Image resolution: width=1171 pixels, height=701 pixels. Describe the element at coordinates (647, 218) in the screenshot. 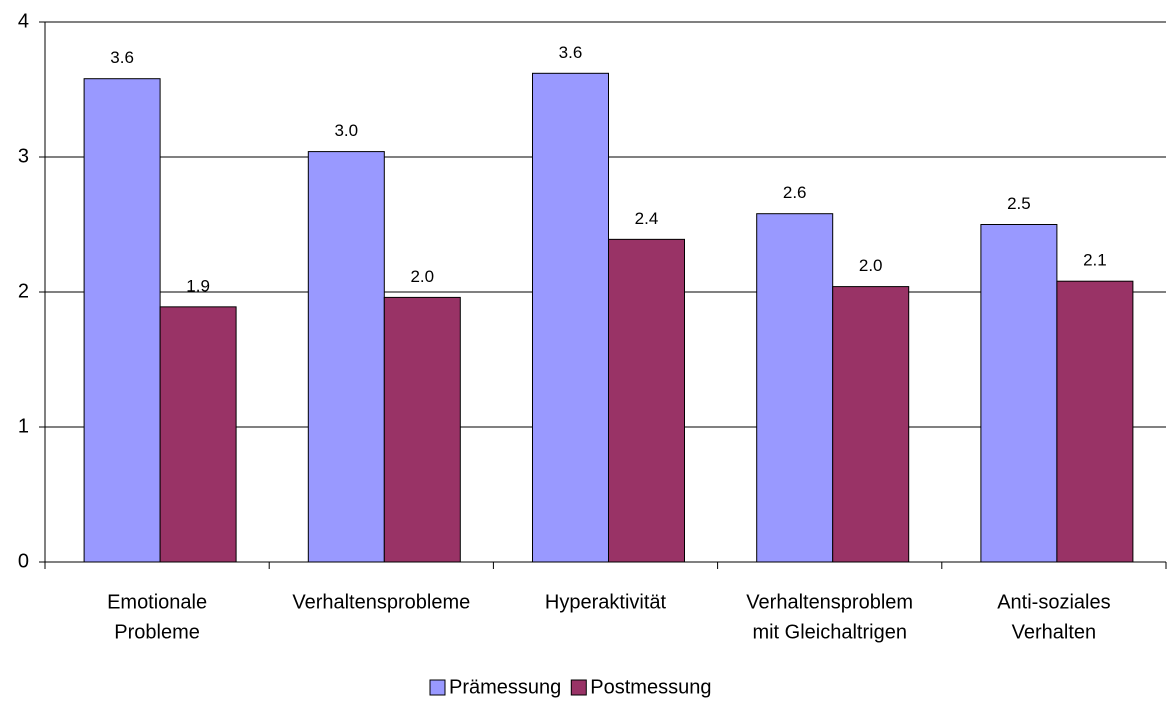

I see `value-label: 2.4` at that location.